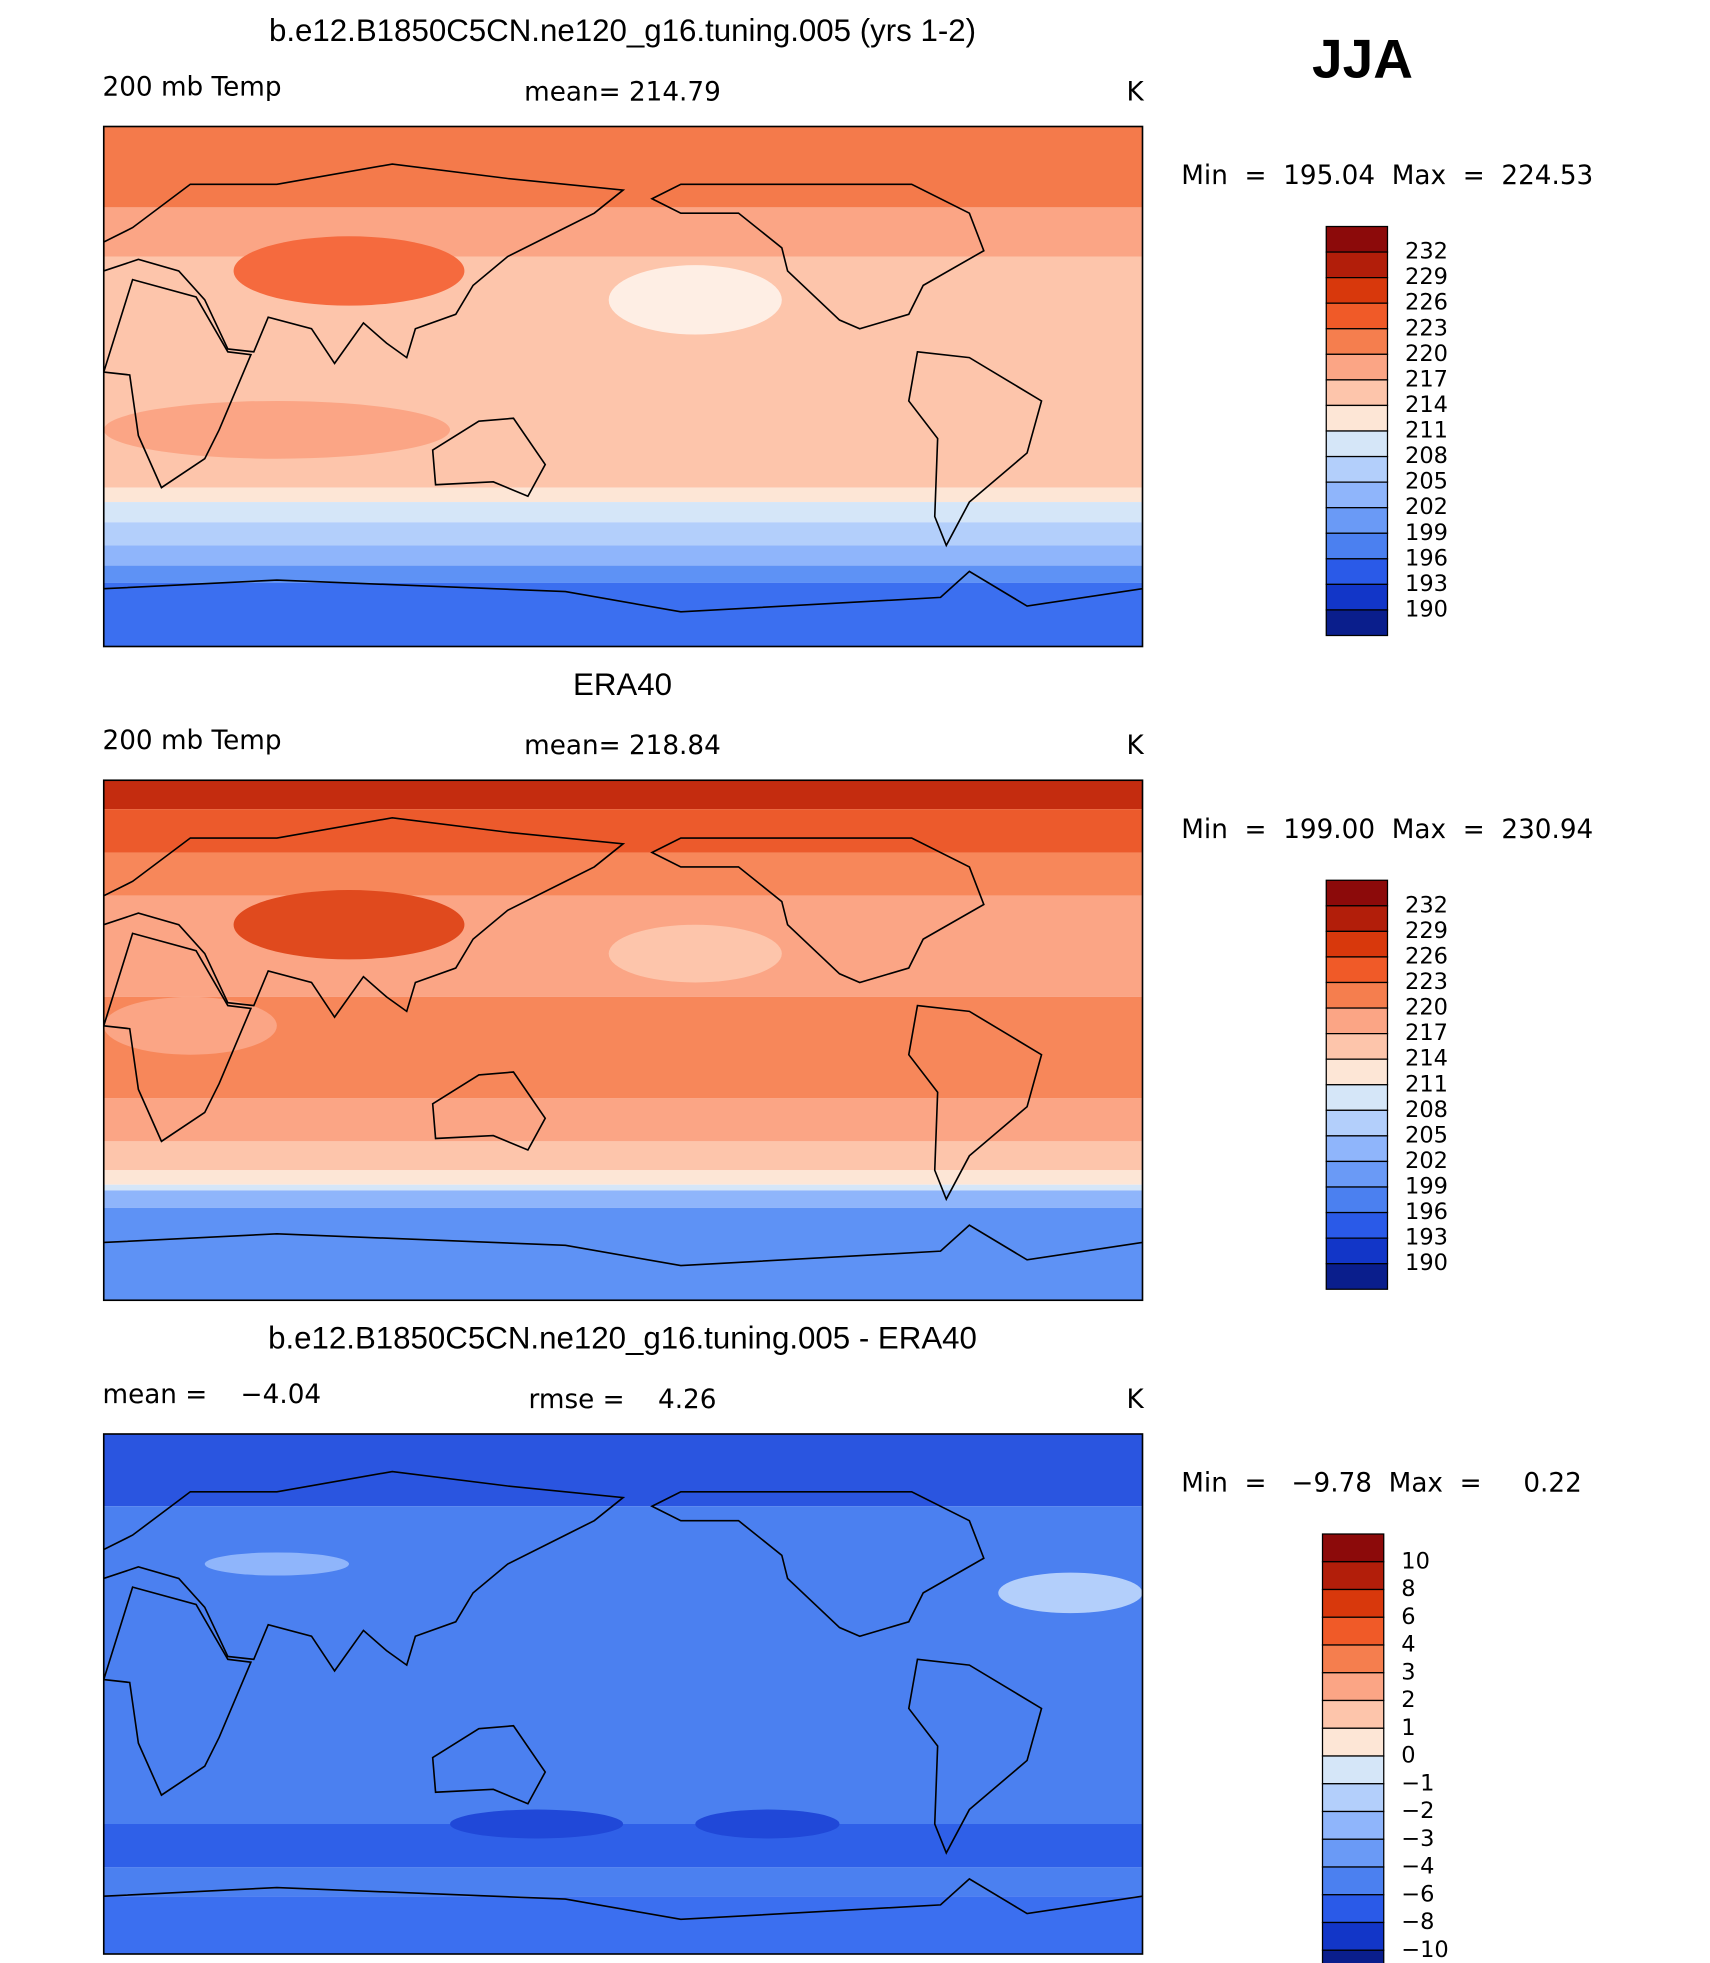  What do you see at coordinates (1408, 1645) in the screenshot?
I see `colorbar-label: 4` at bounding box center [1408, 1645].